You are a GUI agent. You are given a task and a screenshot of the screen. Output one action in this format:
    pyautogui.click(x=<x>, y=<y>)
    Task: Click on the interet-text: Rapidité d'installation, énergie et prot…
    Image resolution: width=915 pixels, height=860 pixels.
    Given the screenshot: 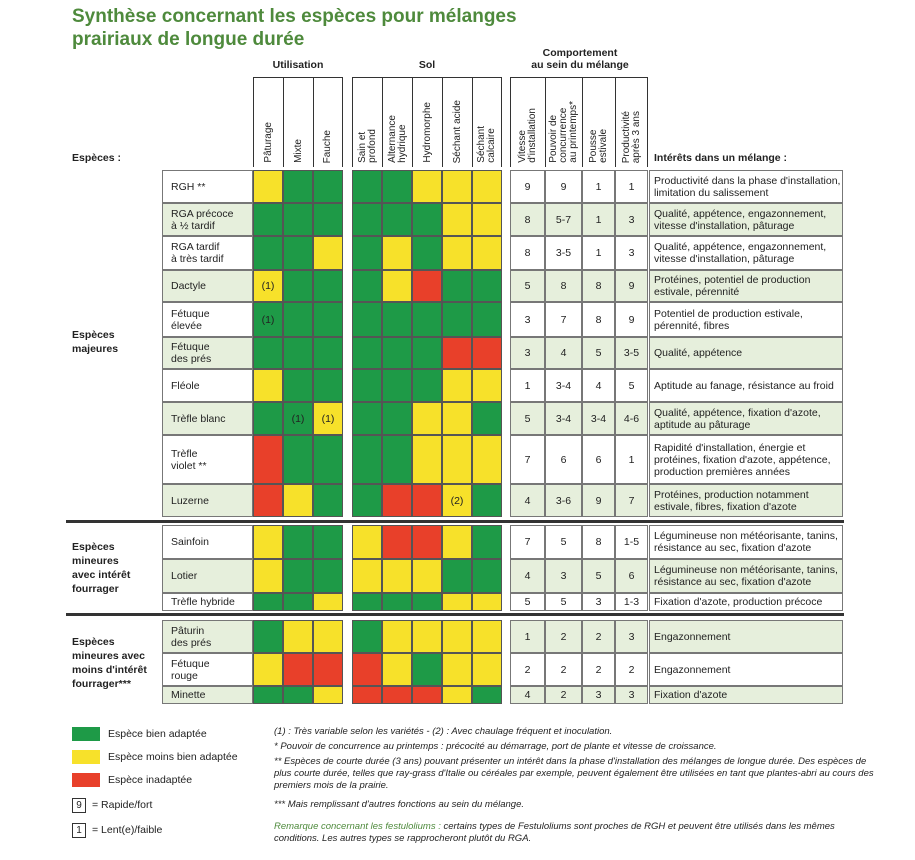 What is the action you would take?
    pyautogui.click(x=746, y=459)
    